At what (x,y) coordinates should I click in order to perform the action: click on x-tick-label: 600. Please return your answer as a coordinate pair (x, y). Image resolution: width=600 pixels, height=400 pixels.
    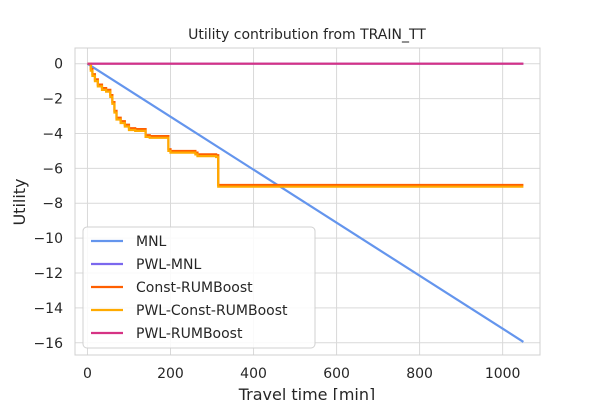
    Looking at the image, I should click on (336, 374).